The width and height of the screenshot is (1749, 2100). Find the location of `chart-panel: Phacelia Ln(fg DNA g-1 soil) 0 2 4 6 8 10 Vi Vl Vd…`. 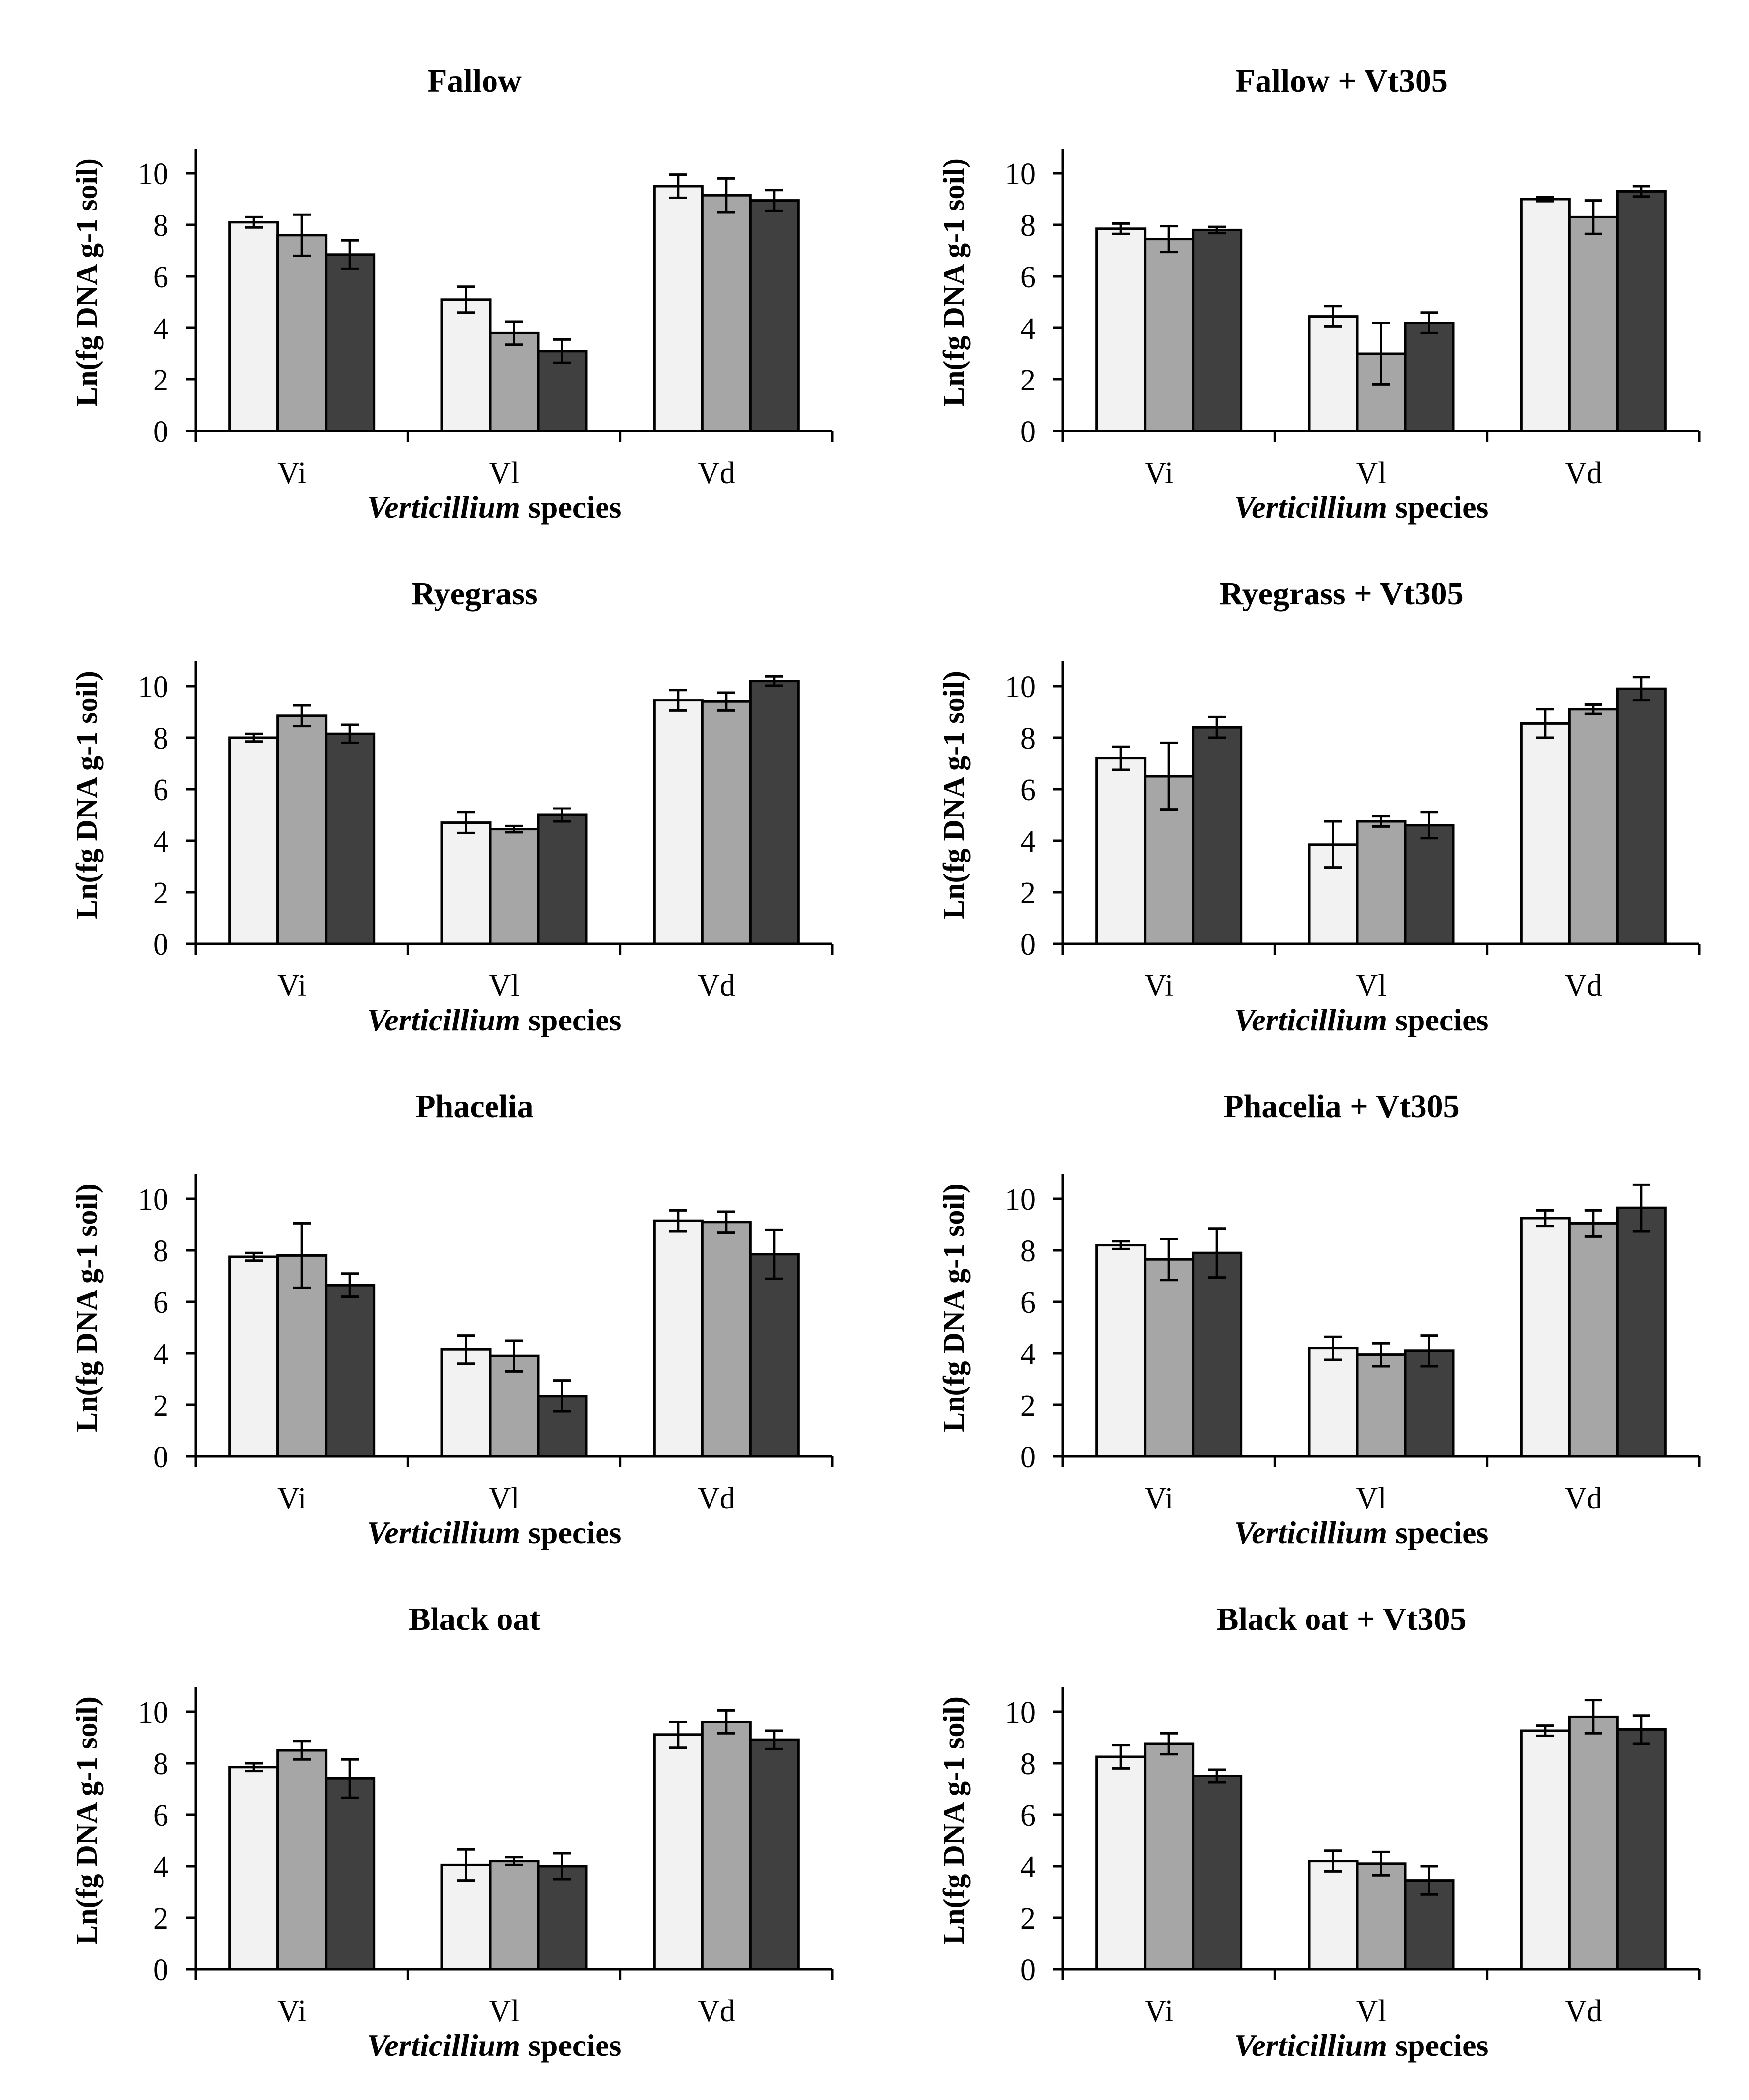

chart-panel: Phacelia Ln(fg DNA g-1 soil) 0 2 4 6 8 10 Vi Vl Vd… is located at coordinates (452, 1319).